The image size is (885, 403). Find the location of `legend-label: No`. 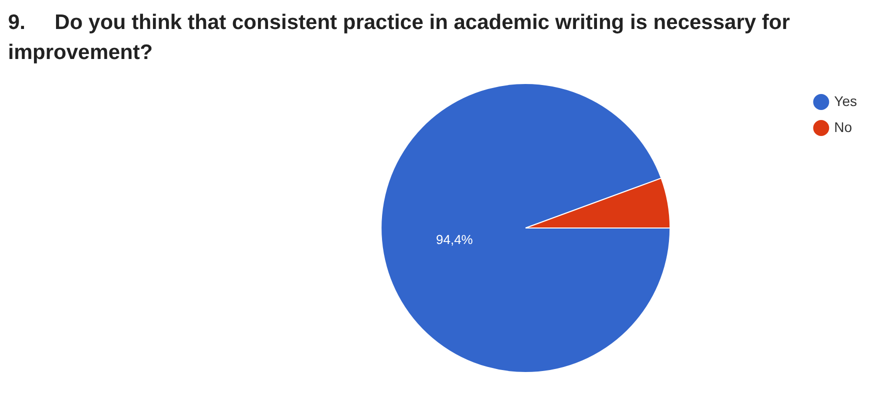

legend-label: No is located at coordinates (843, 126).